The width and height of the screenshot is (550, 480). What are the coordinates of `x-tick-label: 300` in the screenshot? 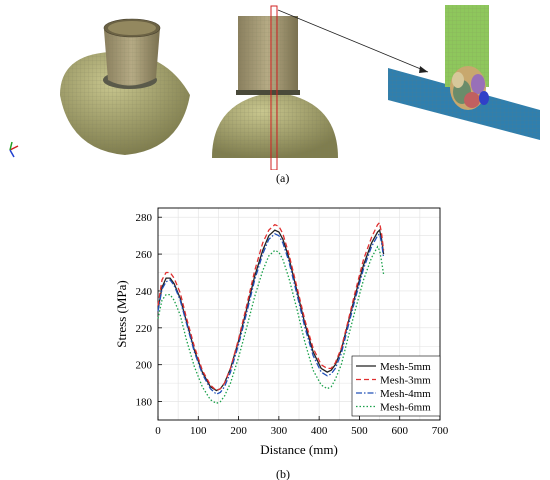 It's located at (279, 431).